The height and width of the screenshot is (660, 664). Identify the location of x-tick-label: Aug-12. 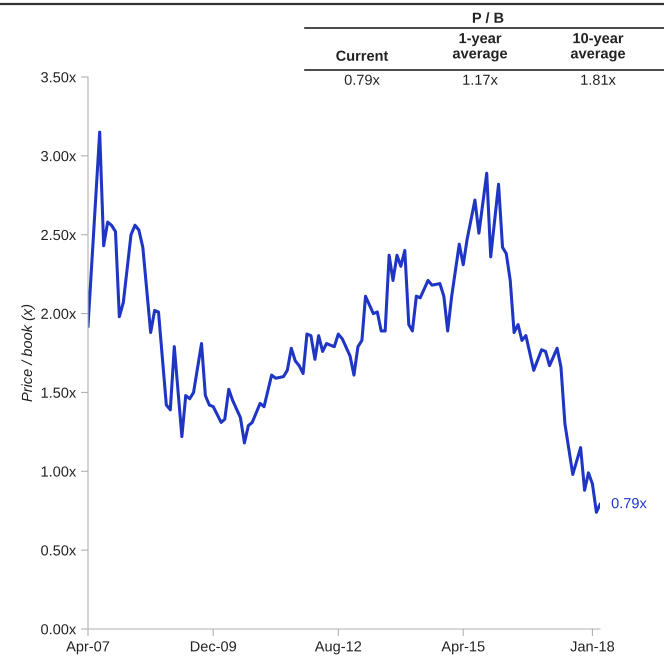
(338, 647).